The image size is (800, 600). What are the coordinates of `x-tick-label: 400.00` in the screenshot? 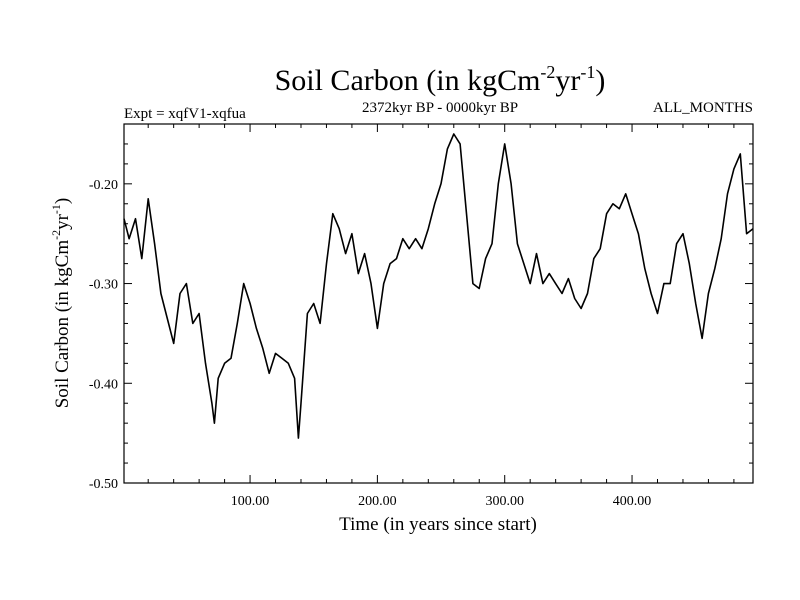 It's located at (632, 501).